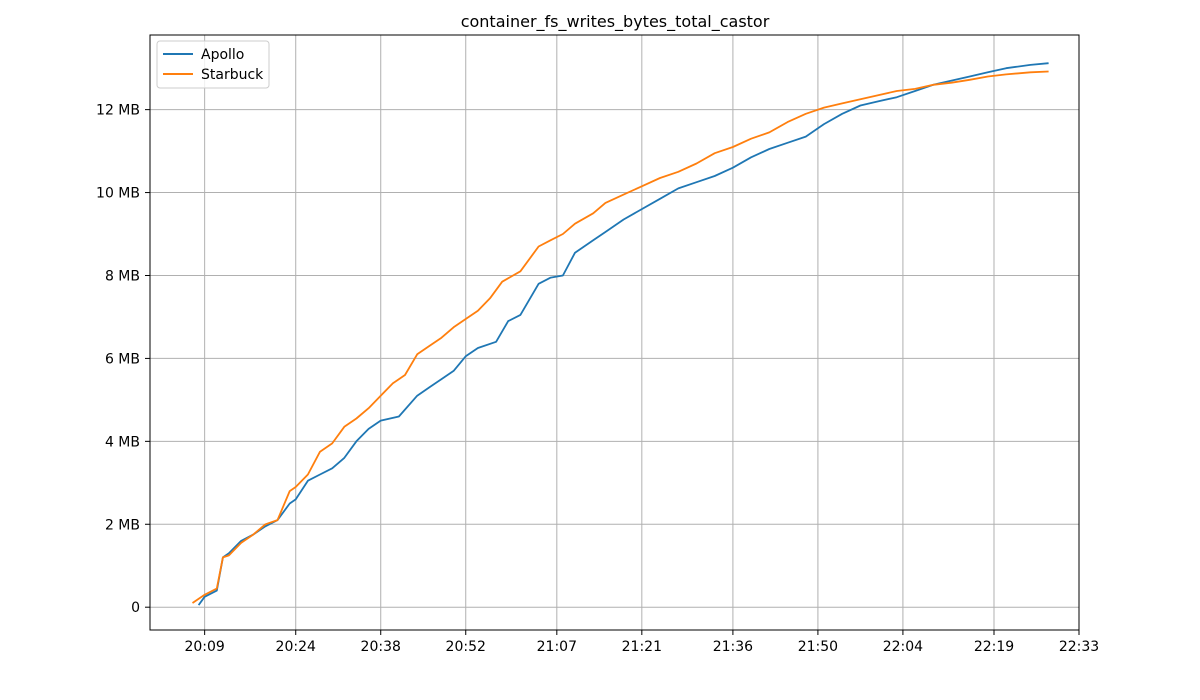 Image resolution: width=1200 pixels, height=700 pixels. What do you see at coordinates (381, 647) in the screenshot?
I see `x-tick-label: 20:38` at bounding box center [381, 647].